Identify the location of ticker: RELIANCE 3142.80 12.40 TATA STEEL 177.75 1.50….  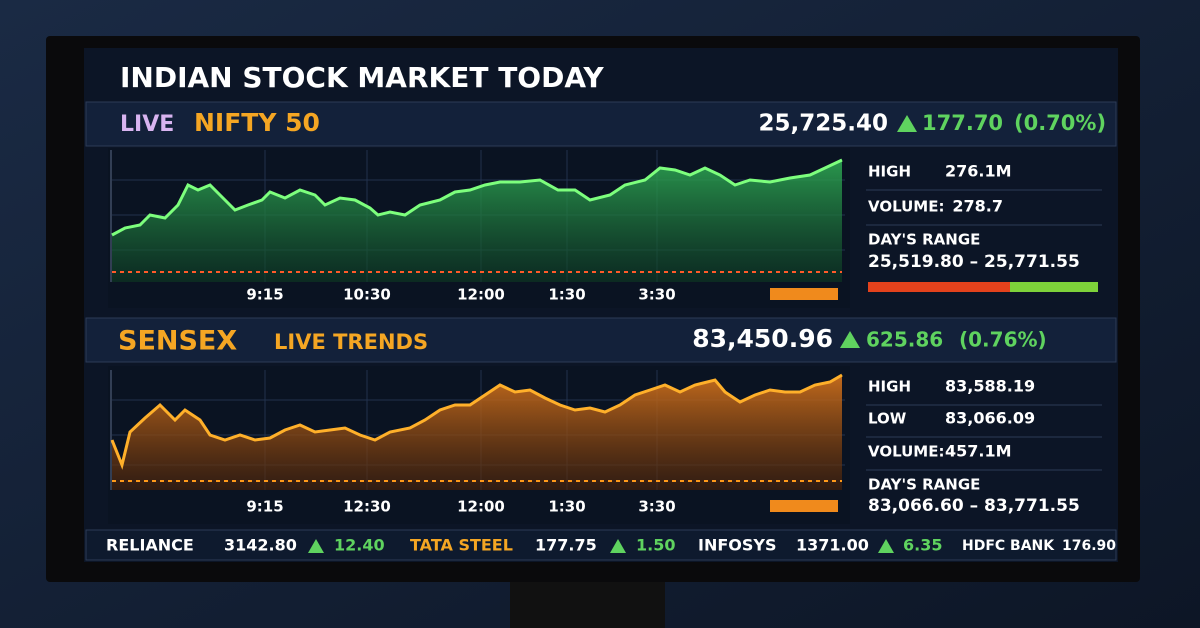
(611, 545).